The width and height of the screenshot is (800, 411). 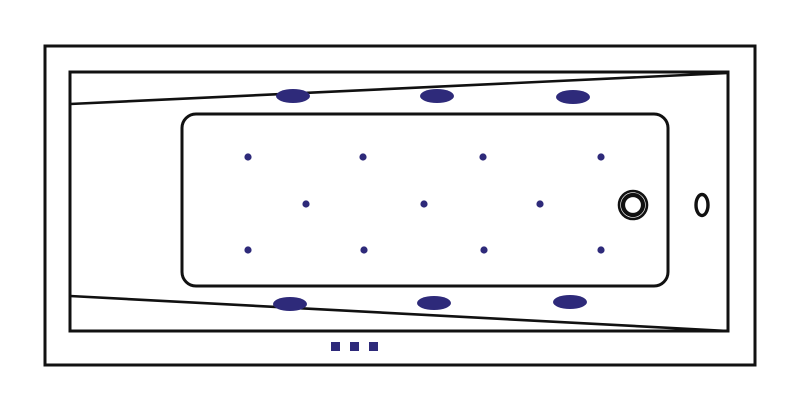 What do you see at coordinates (437, 96) in the screenshot?
I see `rim-jet-top-center` at bounding box center [437, 96].